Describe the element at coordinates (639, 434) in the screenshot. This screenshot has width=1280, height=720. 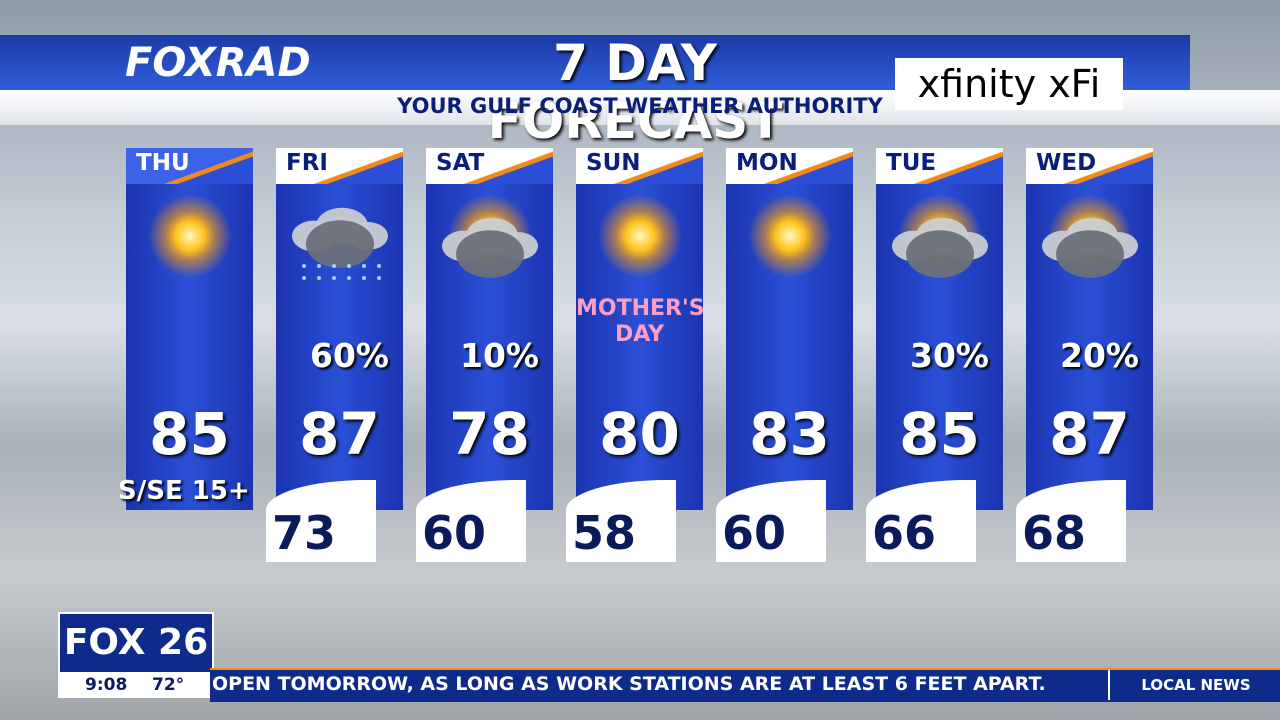
I see `high-temp: 80` at that location.